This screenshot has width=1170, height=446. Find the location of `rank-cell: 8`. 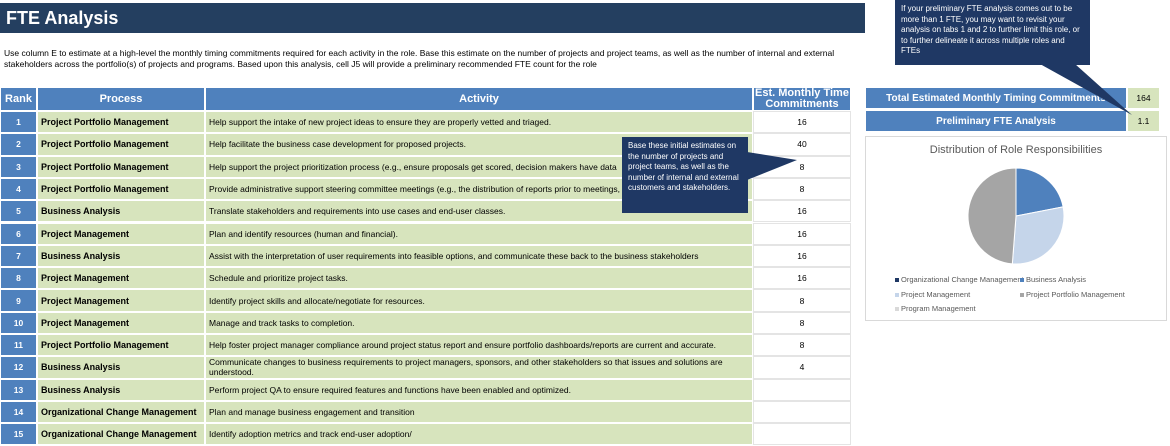

rank-cell: 8 is located at coordinates (18, 278).